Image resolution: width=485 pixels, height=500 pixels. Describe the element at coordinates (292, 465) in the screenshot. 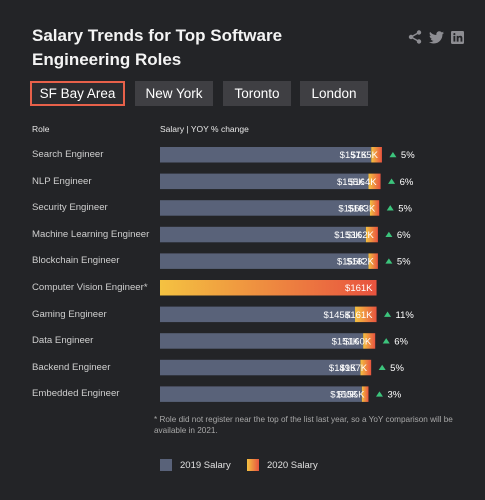

I see `legend-label-2020: 2020 Salary` at that location.